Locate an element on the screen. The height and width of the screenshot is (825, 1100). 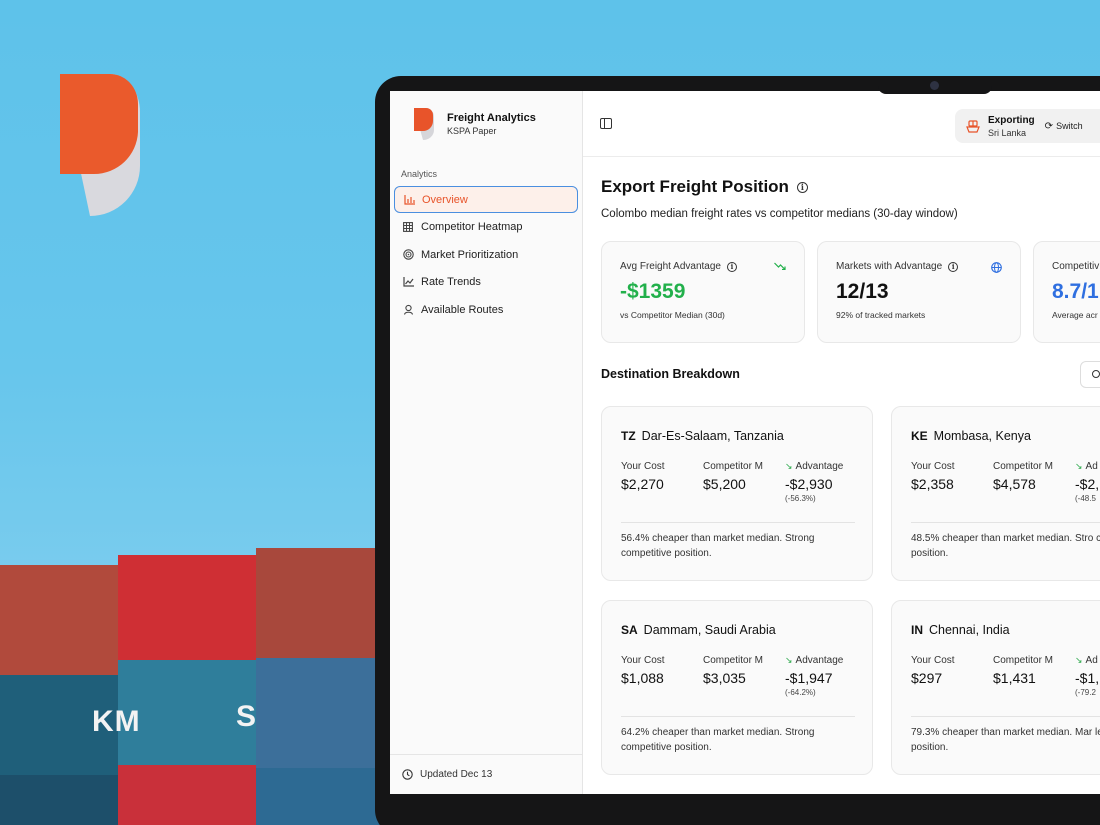
advantage-label: ↘ Advantage is located at coordinates (814, 660).